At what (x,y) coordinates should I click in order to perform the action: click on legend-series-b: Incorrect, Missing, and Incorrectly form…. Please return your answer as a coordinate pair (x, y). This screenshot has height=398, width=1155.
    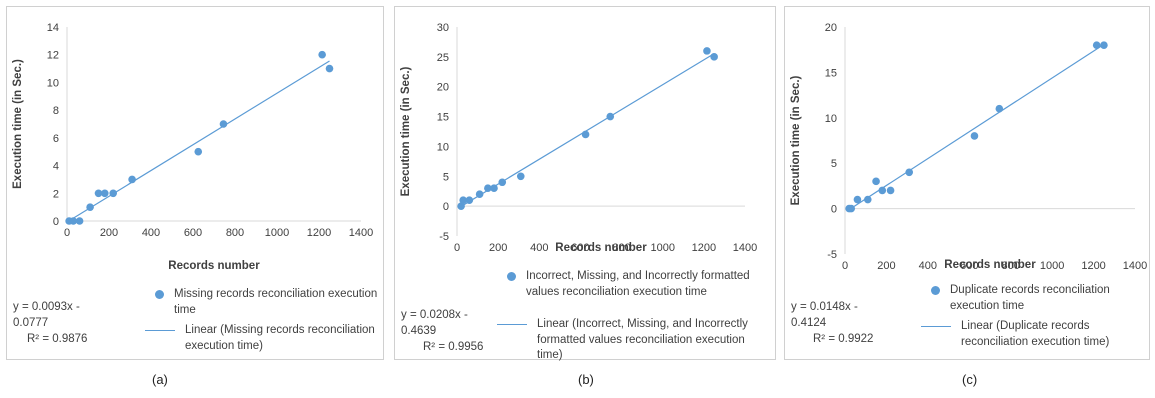
    Looking at the image, I should click on (640, 284).